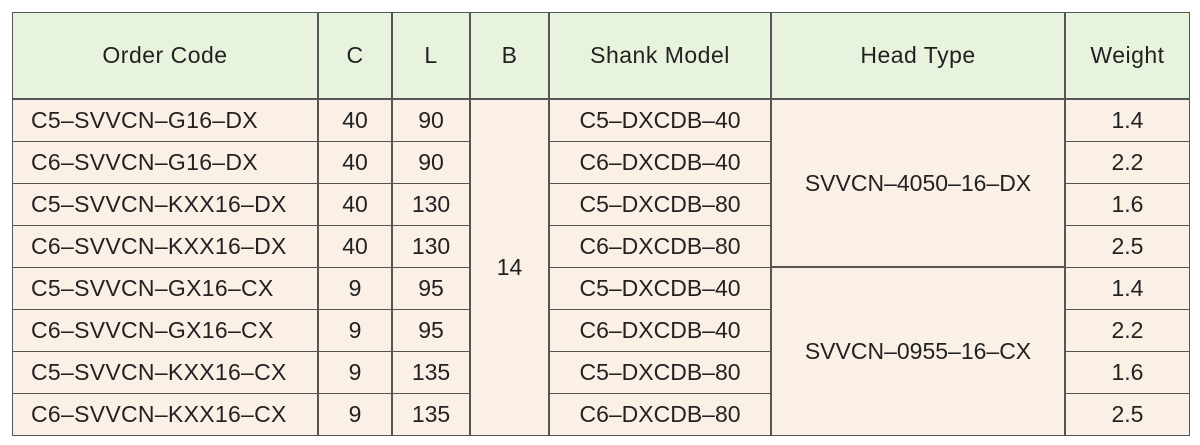 The width and height of the screenshot is (1200, 445). Describe the element at coordinates (355, 55) in the screenshot. I see `header-c: C` at that location.